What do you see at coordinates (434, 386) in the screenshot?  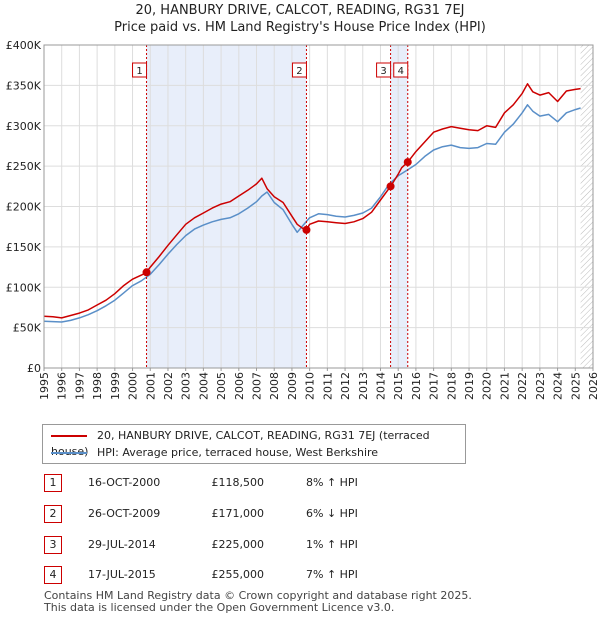 I see `x-tick-label: 2017` at bounding box center [434, 386].